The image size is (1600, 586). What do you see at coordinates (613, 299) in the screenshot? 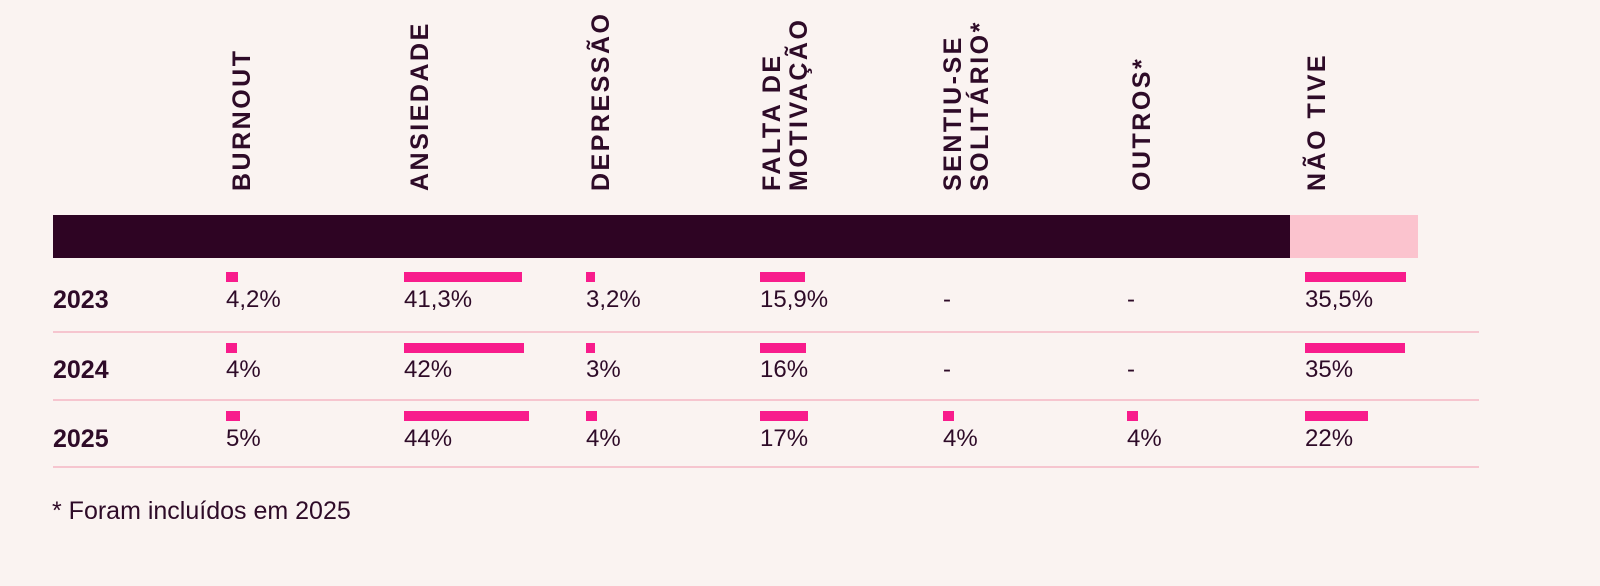
I see `value-2023-depressao: 3,2%` at bounding box center [613, 299].